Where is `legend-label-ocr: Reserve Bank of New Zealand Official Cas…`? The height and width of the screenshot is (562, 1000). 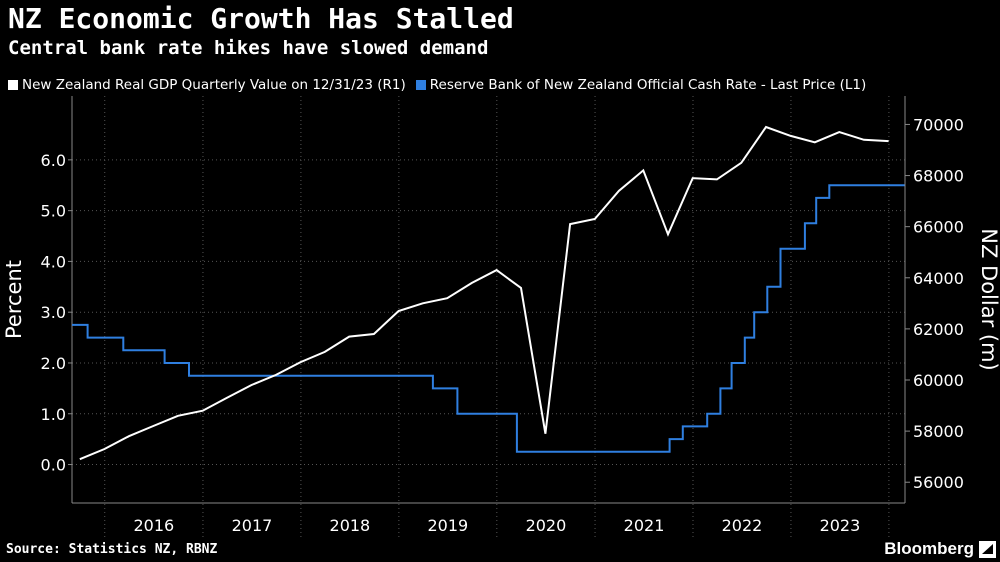 legend-label-ocr: Reserve Bank of New Zealand Official Cas… is located at coordinates (648, 85).